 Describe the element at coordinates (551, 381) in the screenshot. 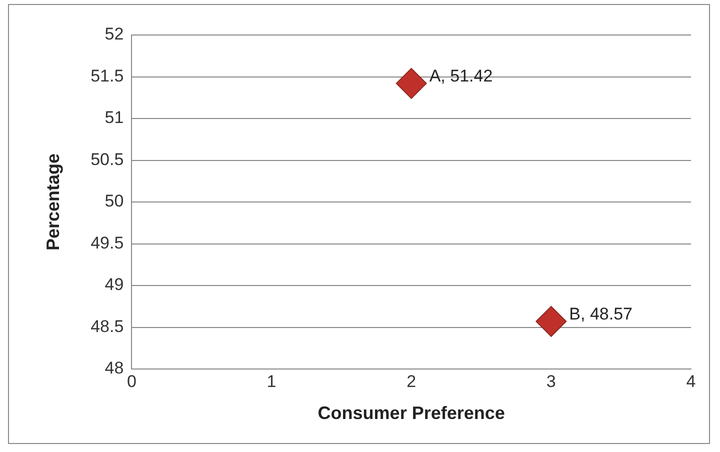

I see `x-tick-label: 3` at that location.